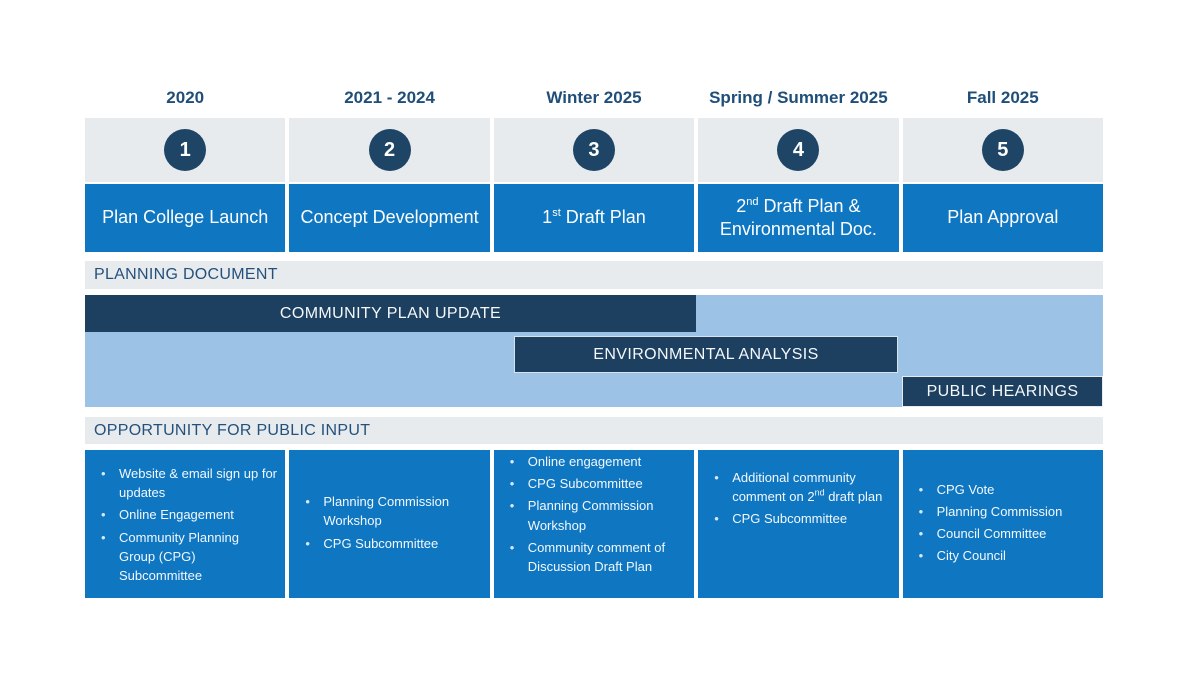 The width and height of the screenshot is (1200, 675). I want to click on phase-concept-development: Concept Development, so click(389, 218).